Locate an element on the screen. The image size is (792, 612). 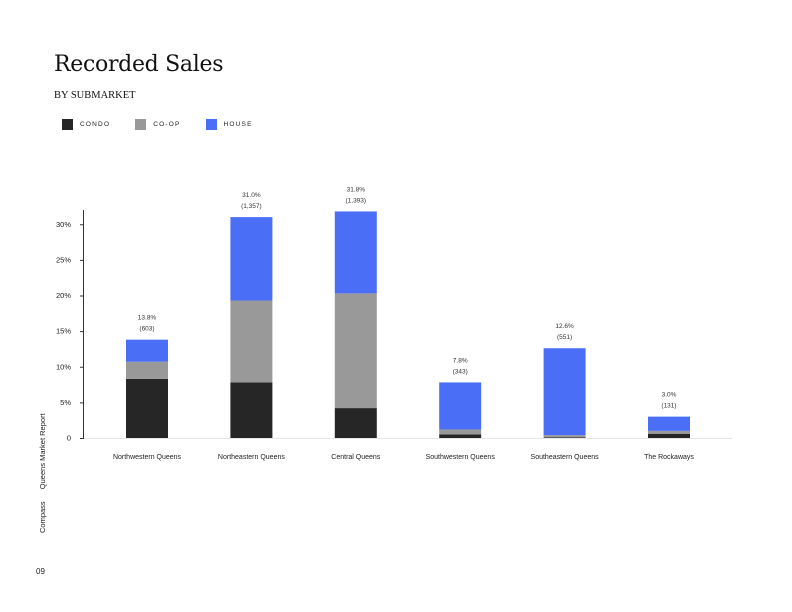
report-label: Queens Market Report is located at coordinates (42, 451).